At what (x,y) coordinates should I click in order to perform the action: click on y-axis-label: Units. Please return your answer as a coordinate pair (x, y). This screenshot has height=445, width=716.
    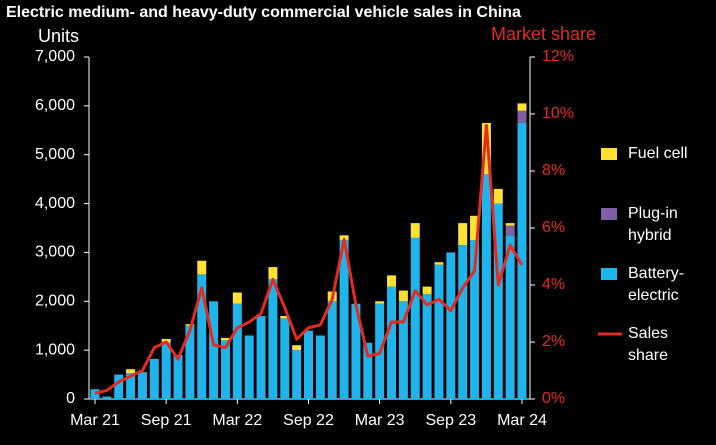
    Looking at the image, I should click on (58, 36).